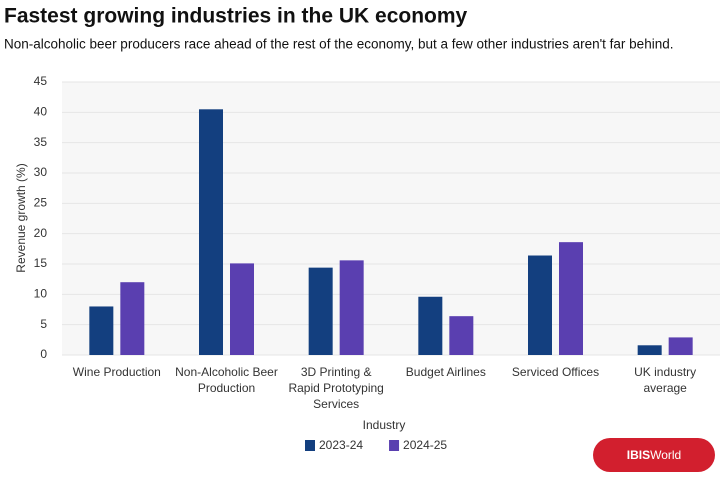 The height and width of the screenshot is (478, 720). Describe the element at coordinates (665, 372) in the screenshot. I see `x-tick-label: UK industry` at that location.